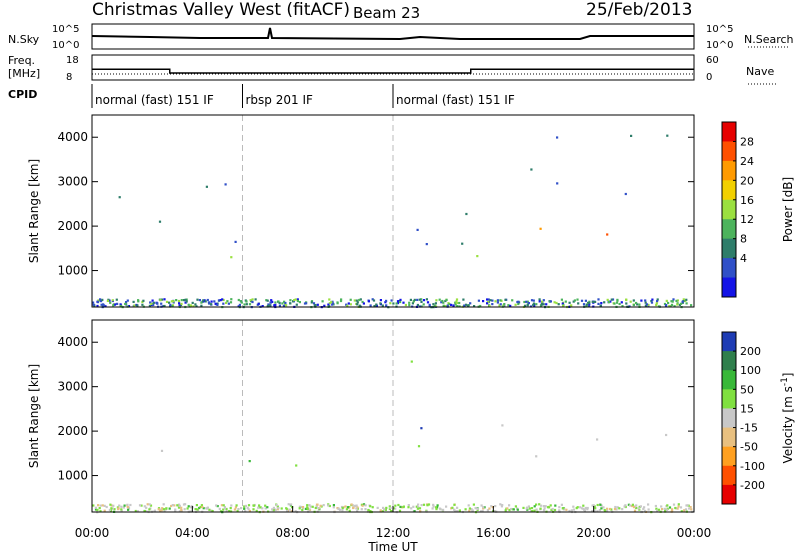 Image resolution: width=800 pixels, height=554 pixels. I want to click on colorbar-title-close: ], so click(788, 375).